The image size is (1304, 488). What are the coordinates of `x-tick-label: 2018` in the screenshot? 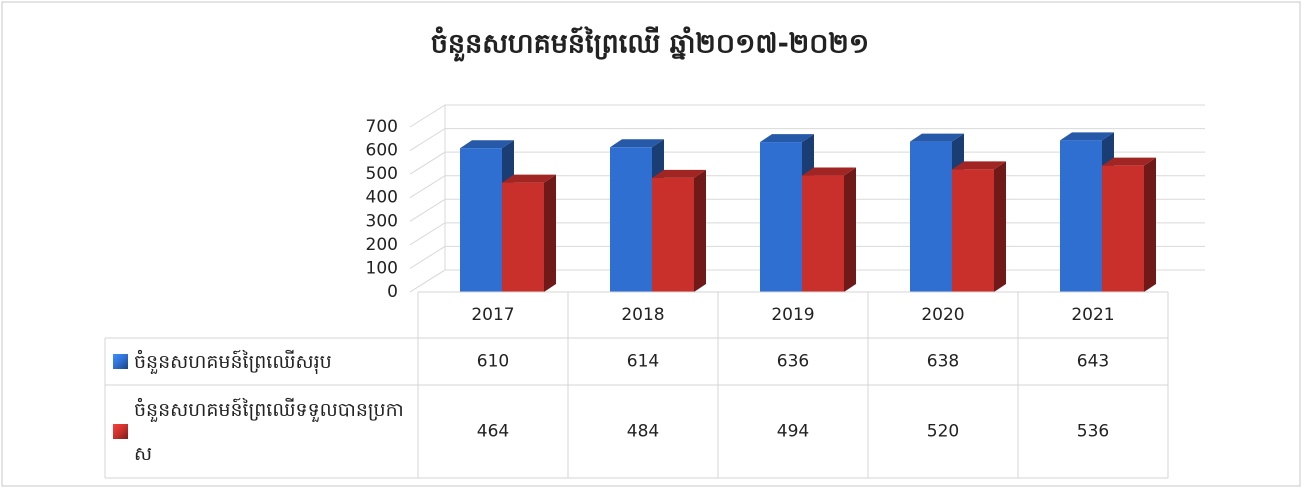 It's located at (642, 315).